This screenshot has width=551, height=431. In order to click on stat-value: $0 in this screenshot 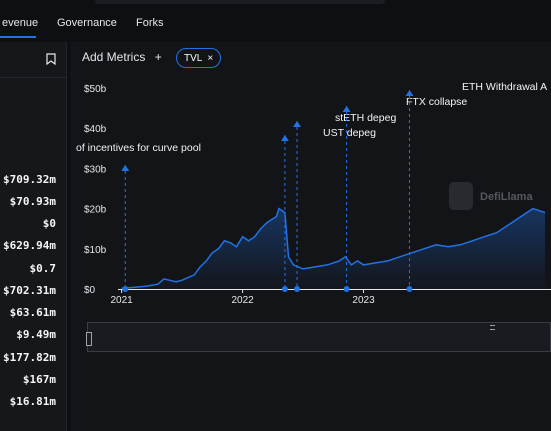, I will do `click(49, 223)`.